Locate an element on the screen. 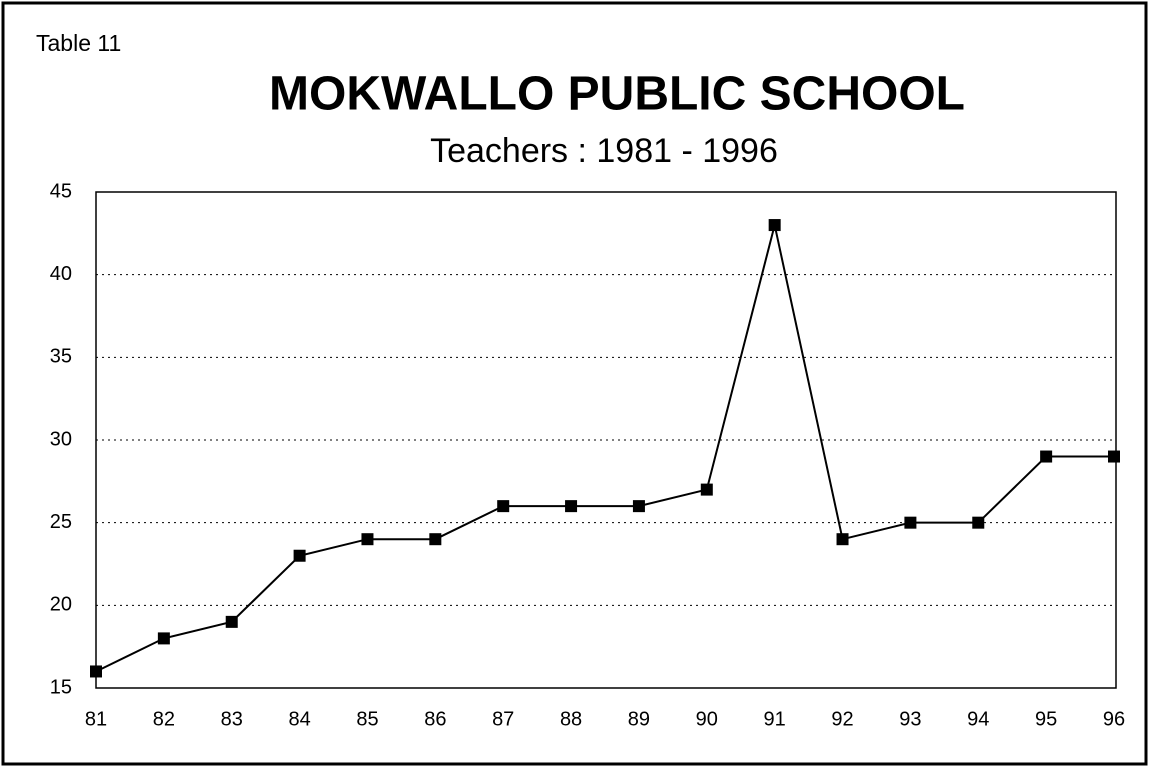  chart-subtitle: Teachers : 1981 - 1996 is located at coordinates (604, 151).